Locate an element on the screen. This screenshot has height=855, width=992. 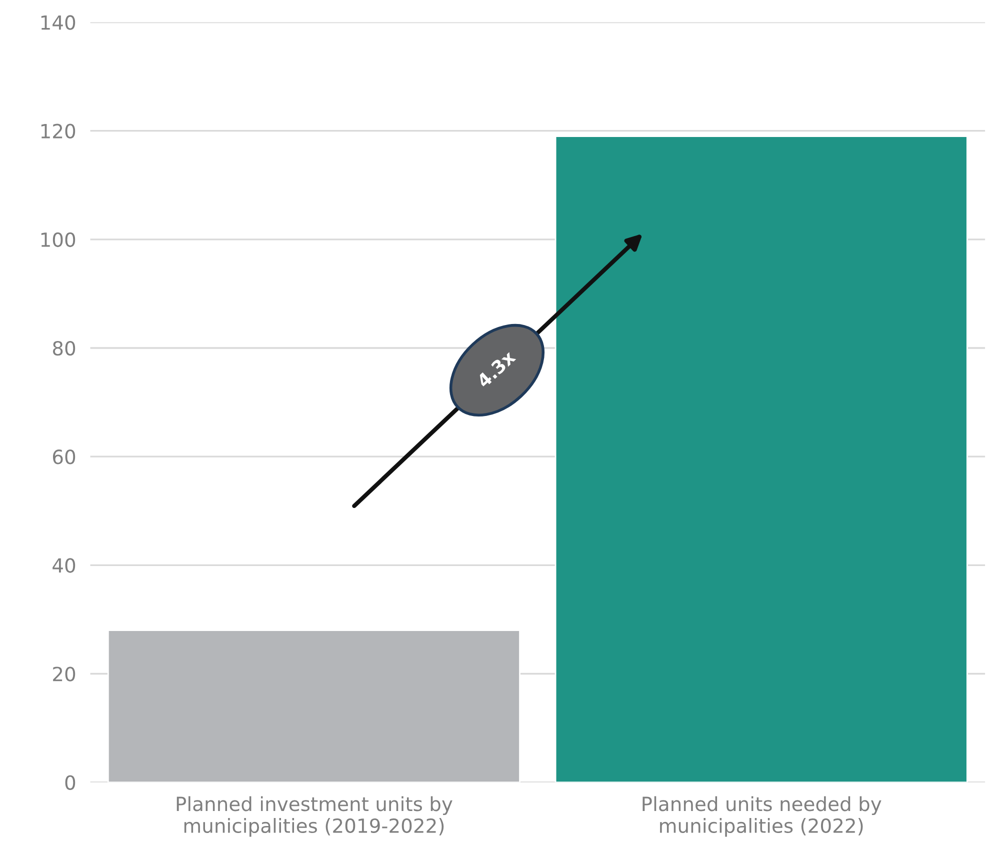
x-tick-label: Planned units needed by municipalities (2022) is located at coordinates (762, 816).